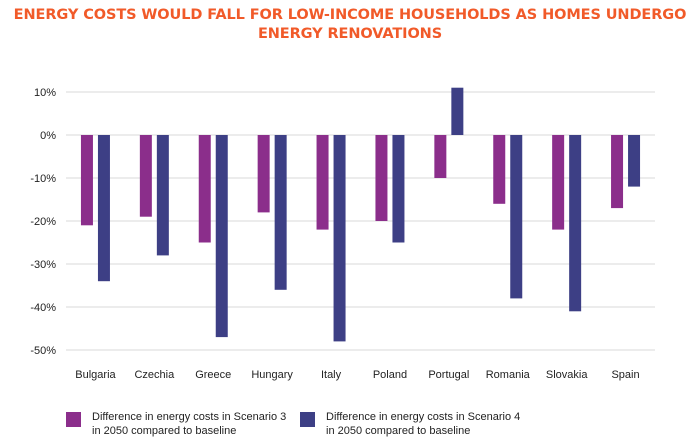 The width and height of the screenshot is (700, 444). I want to click on bar-scenario-4-slovakia, so click(575, 223).